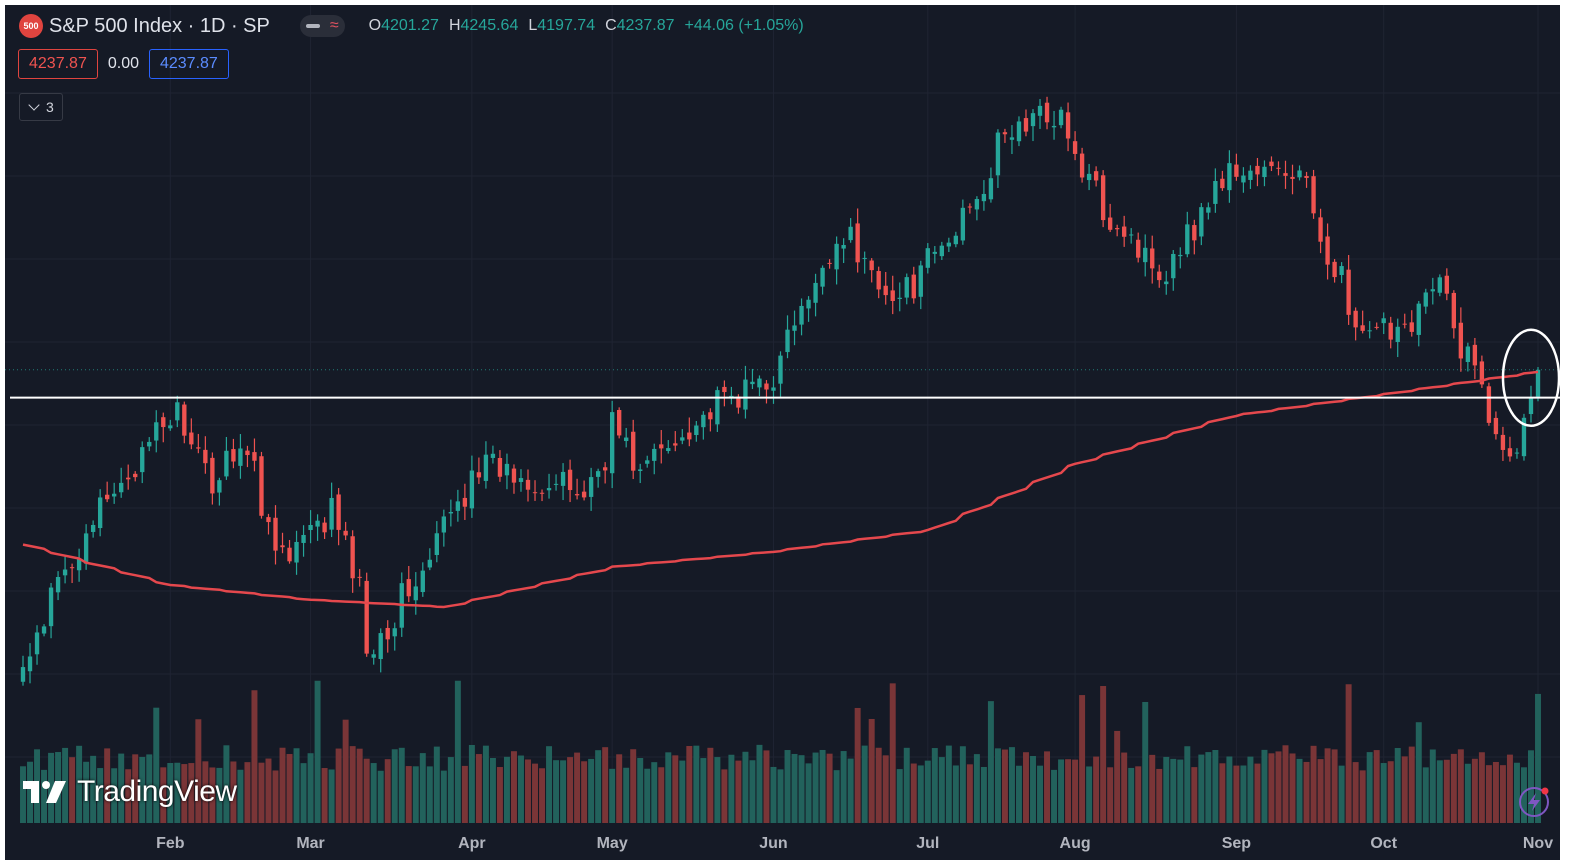 This screenshot has height=868, width=1570. I want to click on chevron-down-icon, so click(34, 105).